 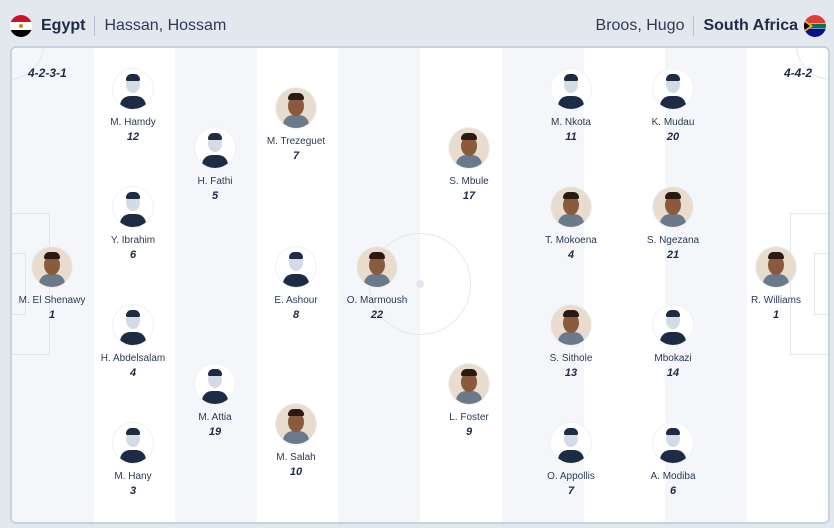 I want to click on home-team-header: Egypt Hassan, Hossam, so click(x=118, y=26).